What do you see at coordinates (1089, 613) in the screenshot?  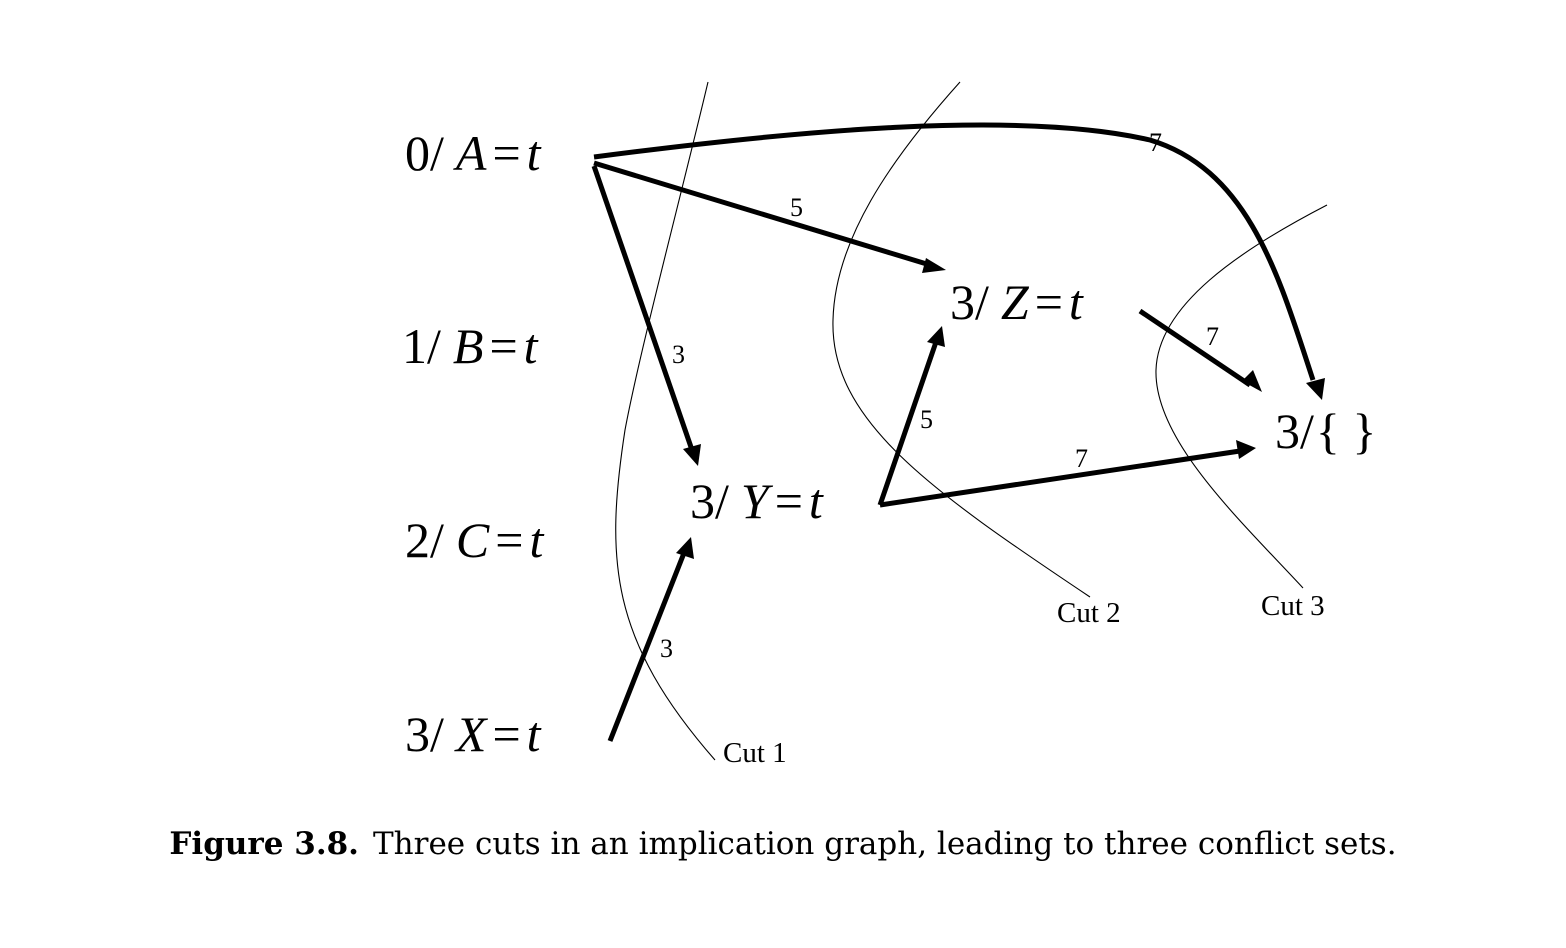 I see `cut-2-label: Cut 2` at bounding box center [1089, 613].